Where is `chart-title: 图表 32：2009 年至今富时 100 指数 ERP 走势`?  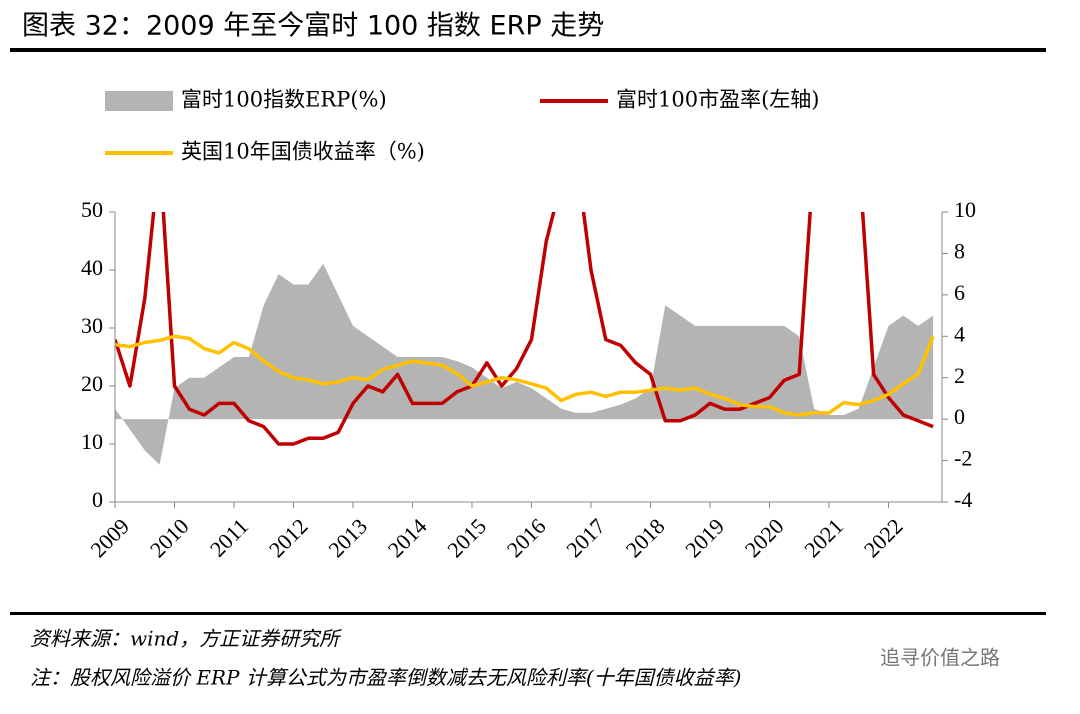 chart-title: 图表 32：2009 年至今富时 100 指数 ERP 走势 is located at coordinates (313, 26).